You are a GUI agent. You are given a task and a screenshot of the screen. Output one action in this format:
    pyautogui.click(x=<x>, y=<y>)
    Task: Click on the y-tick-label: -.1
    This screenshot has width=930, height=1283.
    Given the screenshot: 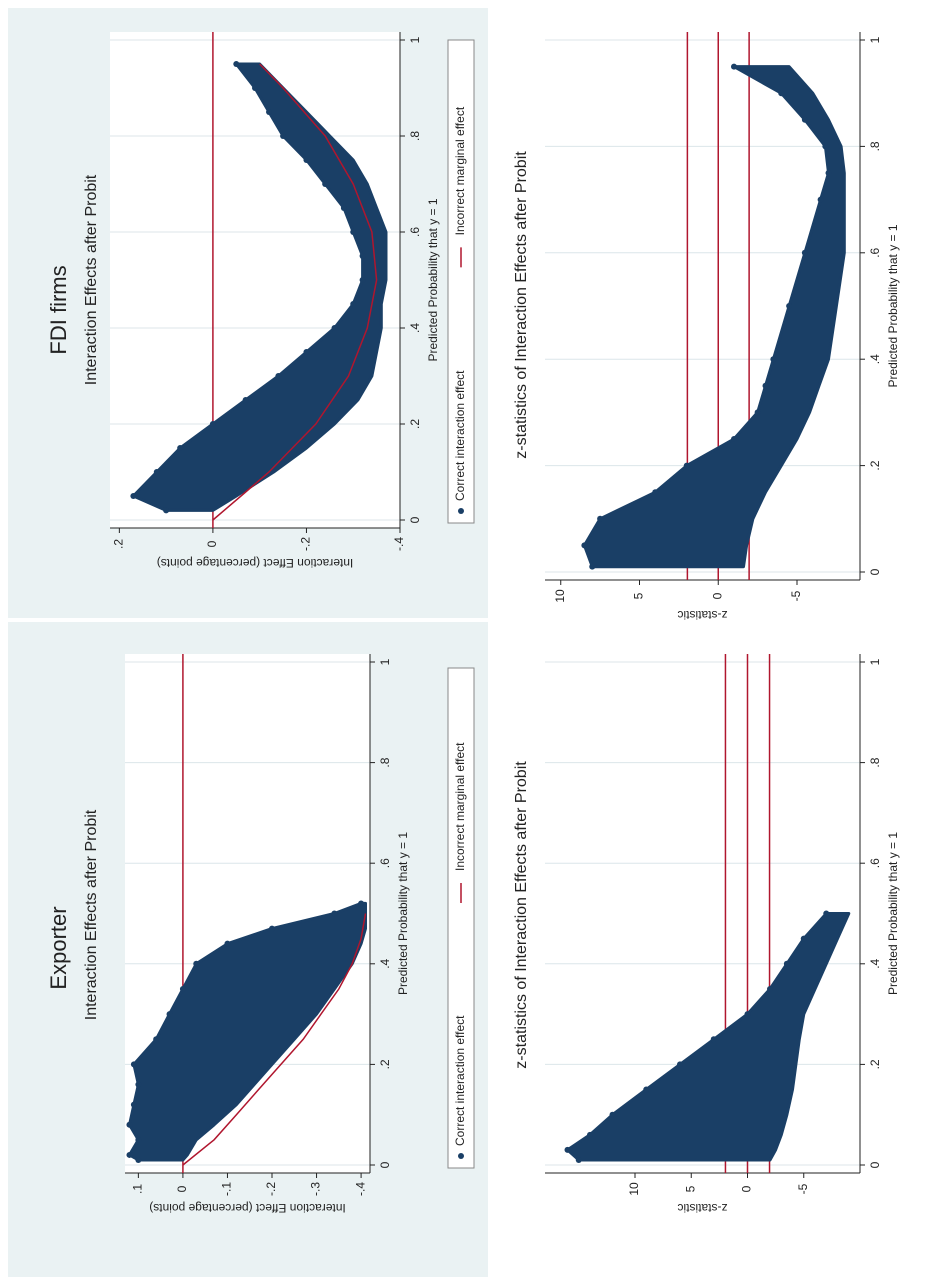 What is the action you would take?
    pyautogui.click(x=227, y=1189)
    